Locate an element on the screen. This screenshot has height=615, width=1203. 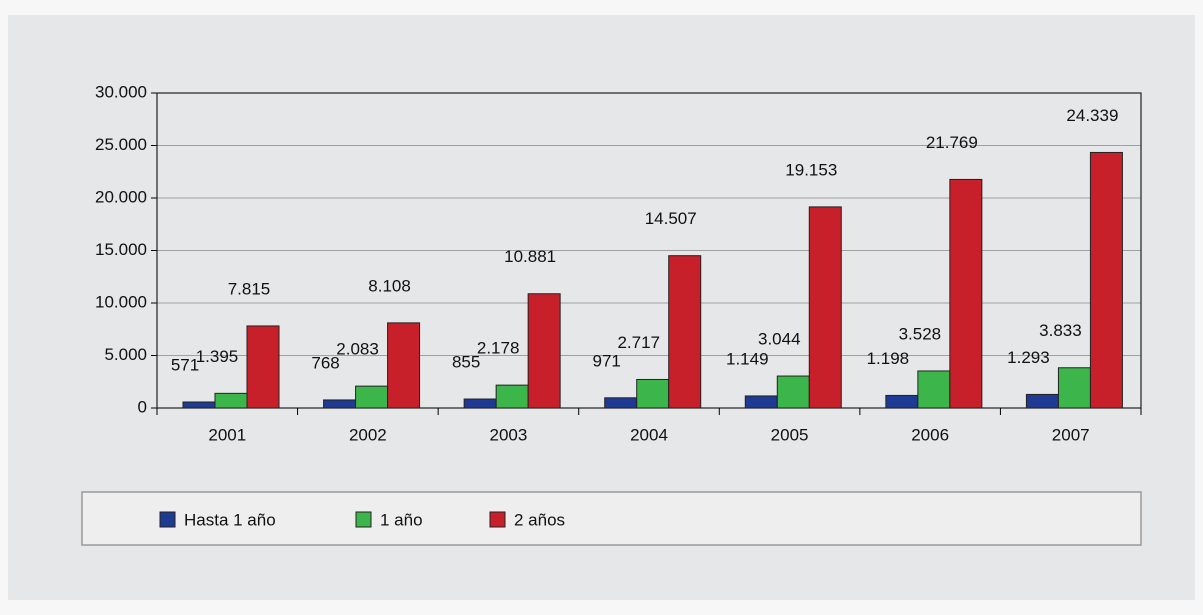
x-tick-label: 2006 is located at coordinates (930, 434).